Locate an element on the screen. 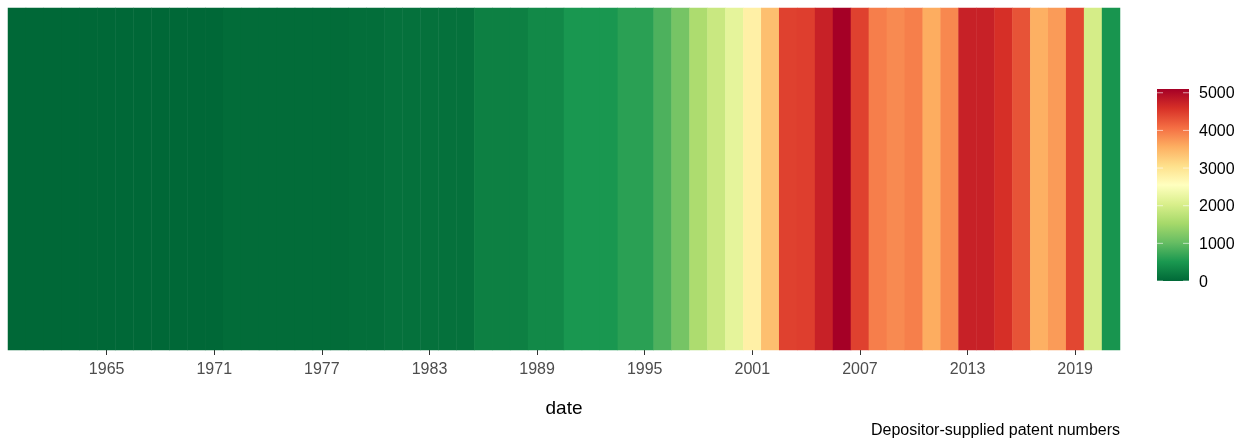  color-bar-label: 4000 is located at coordinates (1217, 130).